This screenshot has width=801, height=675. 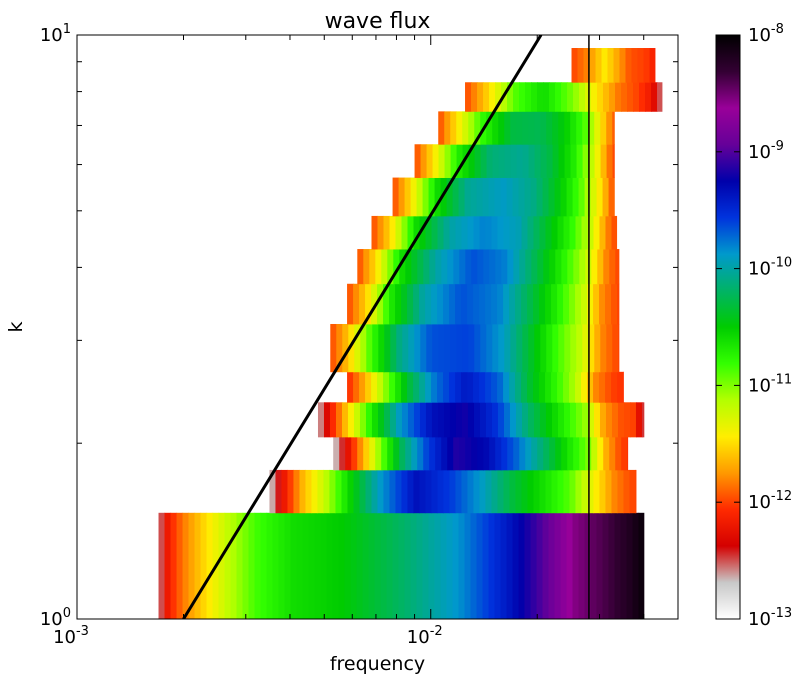 I want to click on x-tick-label: 10-3, so click(x=71, y=636).